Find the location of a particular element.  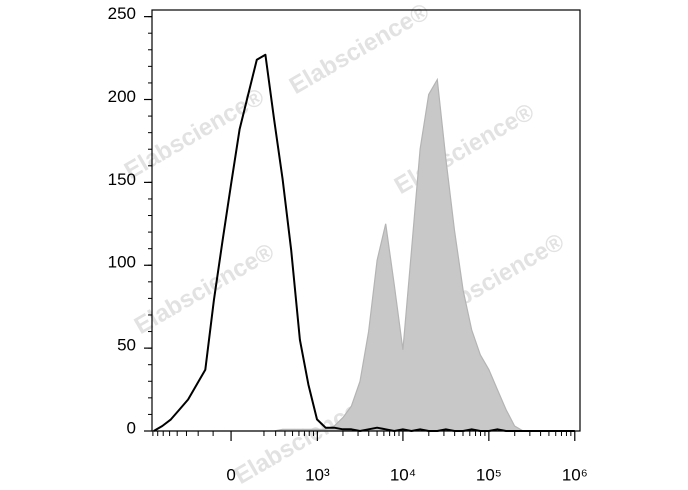

x-tick-label: 10⁶ is located at coordinates (575, 474).